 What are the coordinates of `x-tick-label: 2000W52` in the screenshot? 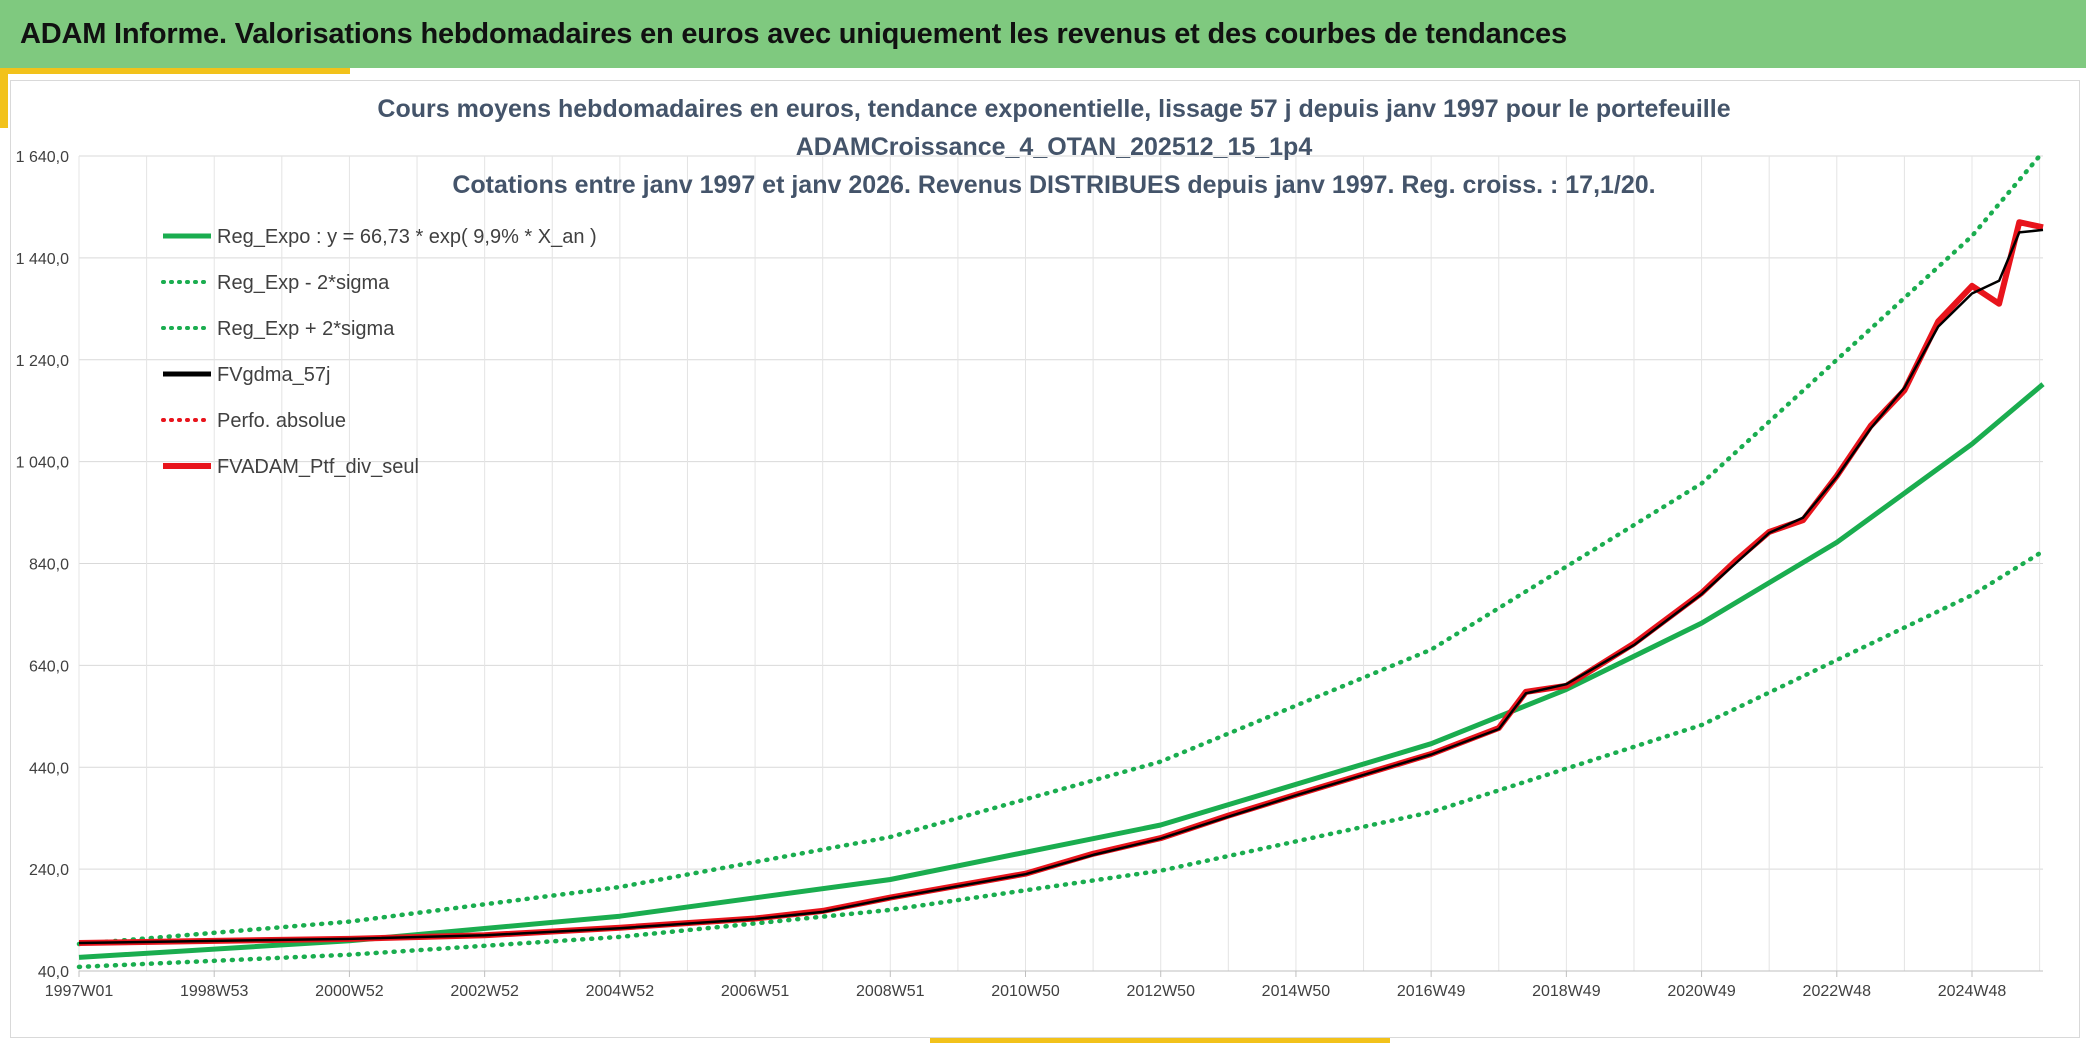 It's located at (349, 991).